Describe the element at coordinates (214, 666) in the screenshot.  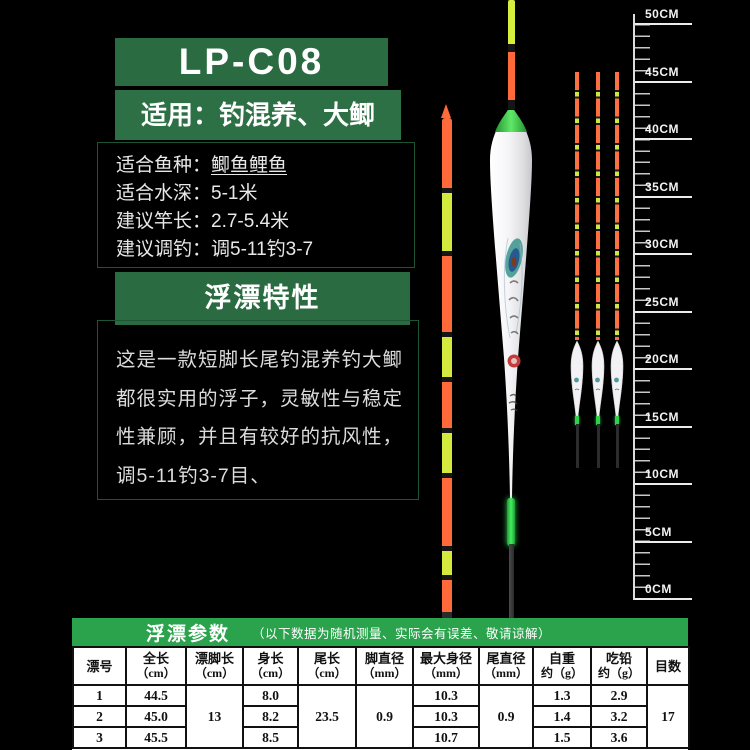
I see `col-header-foot-length: 漂脚长 （cm）` at that location.